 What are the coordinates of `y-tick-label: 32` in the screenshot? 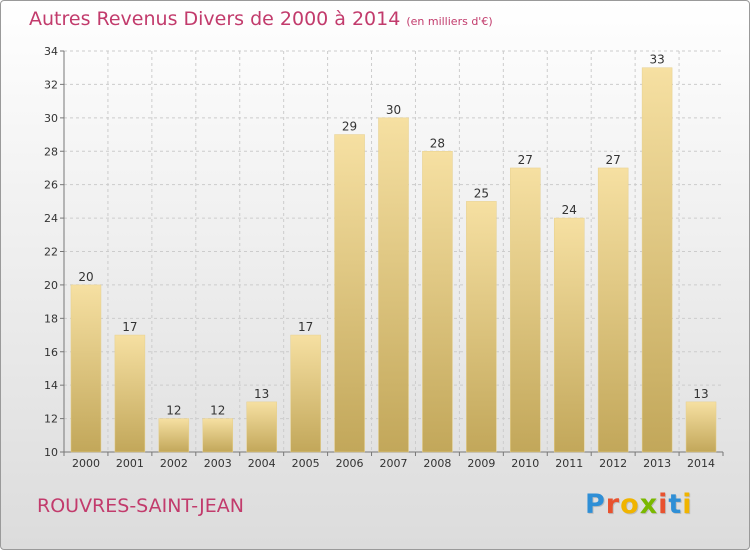 It's located at (51, 84).